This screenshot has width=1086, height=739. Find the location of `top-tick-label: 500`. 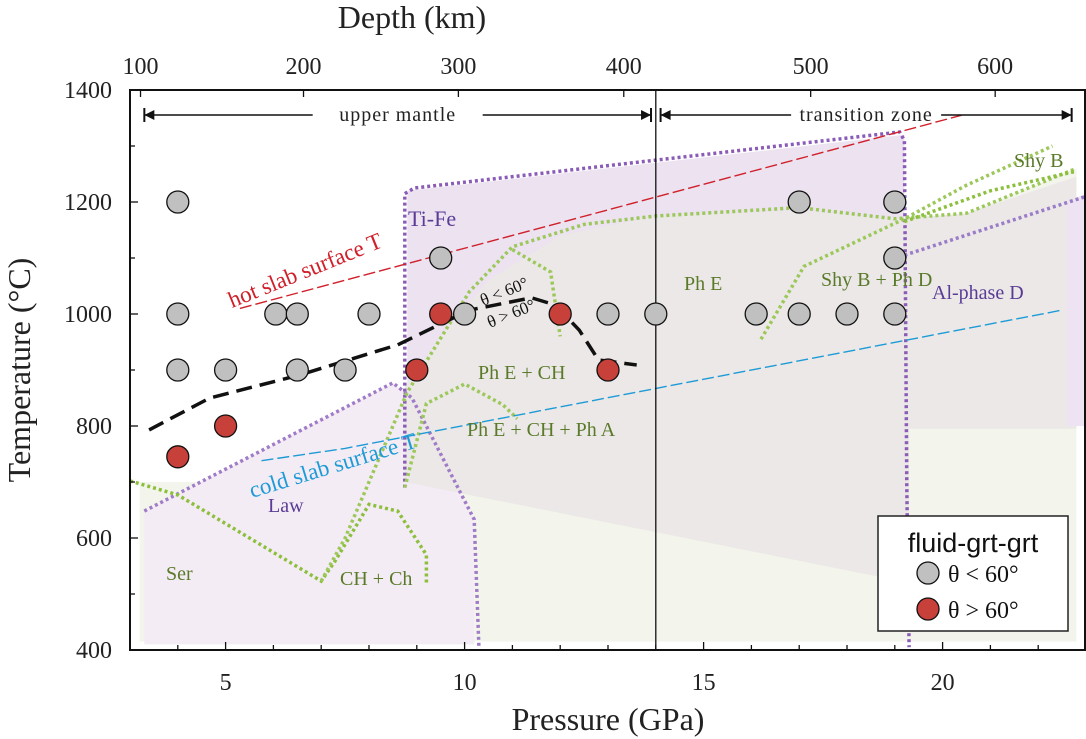

top-tick-label: 500 is located at coordinates (811, 67).